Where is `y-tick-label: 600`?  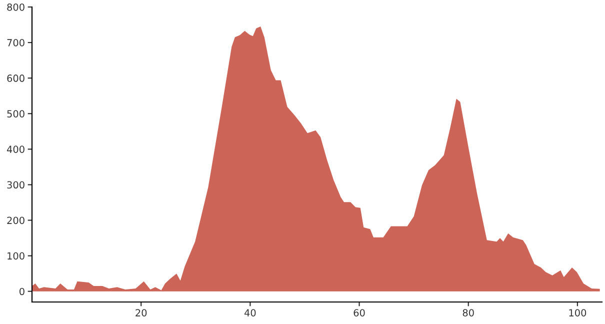
y-tick-label: 600 is located at coordinates (15, 78).